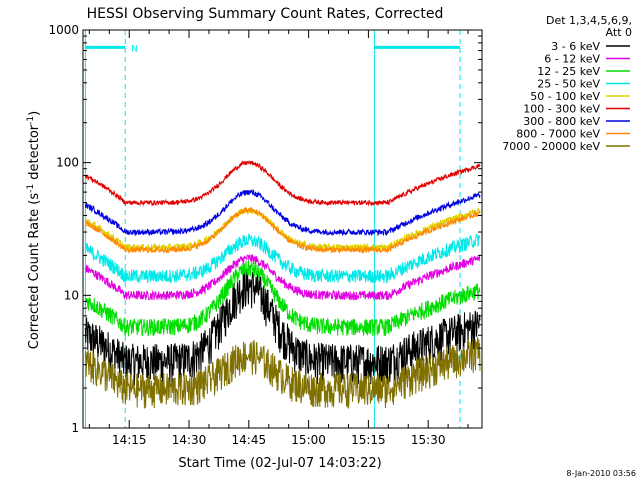 The width and height of the screenshot is (640, 480). Describe the element at coordinates (575, 46) in the screenshot. I see `legend-label-1: 3 - 6 keV` at that location.